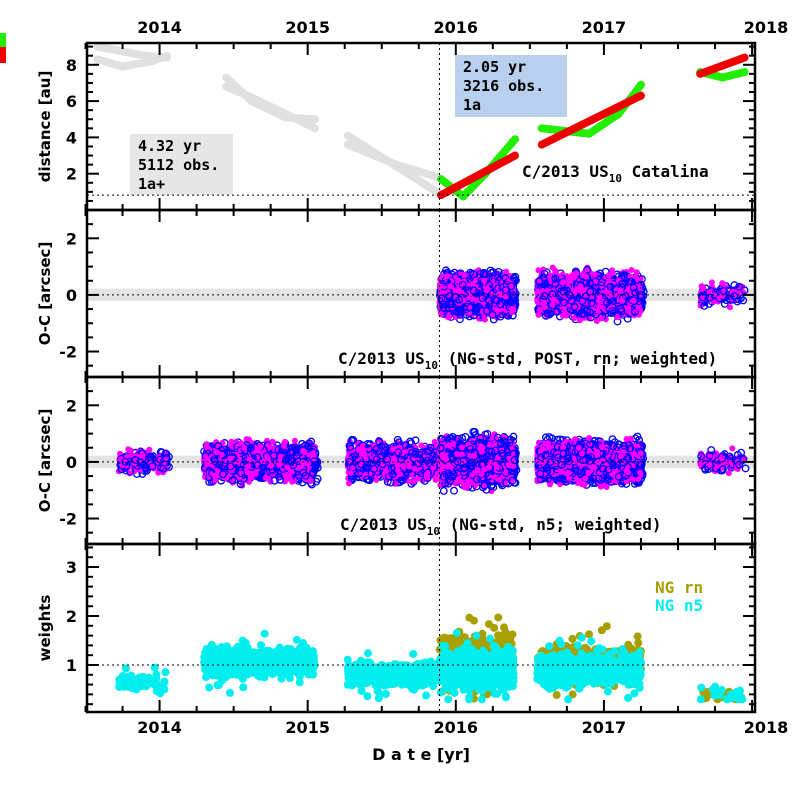 The image size is (797, 801). I want to click on y-tick-label: 8, so click(71, 65).